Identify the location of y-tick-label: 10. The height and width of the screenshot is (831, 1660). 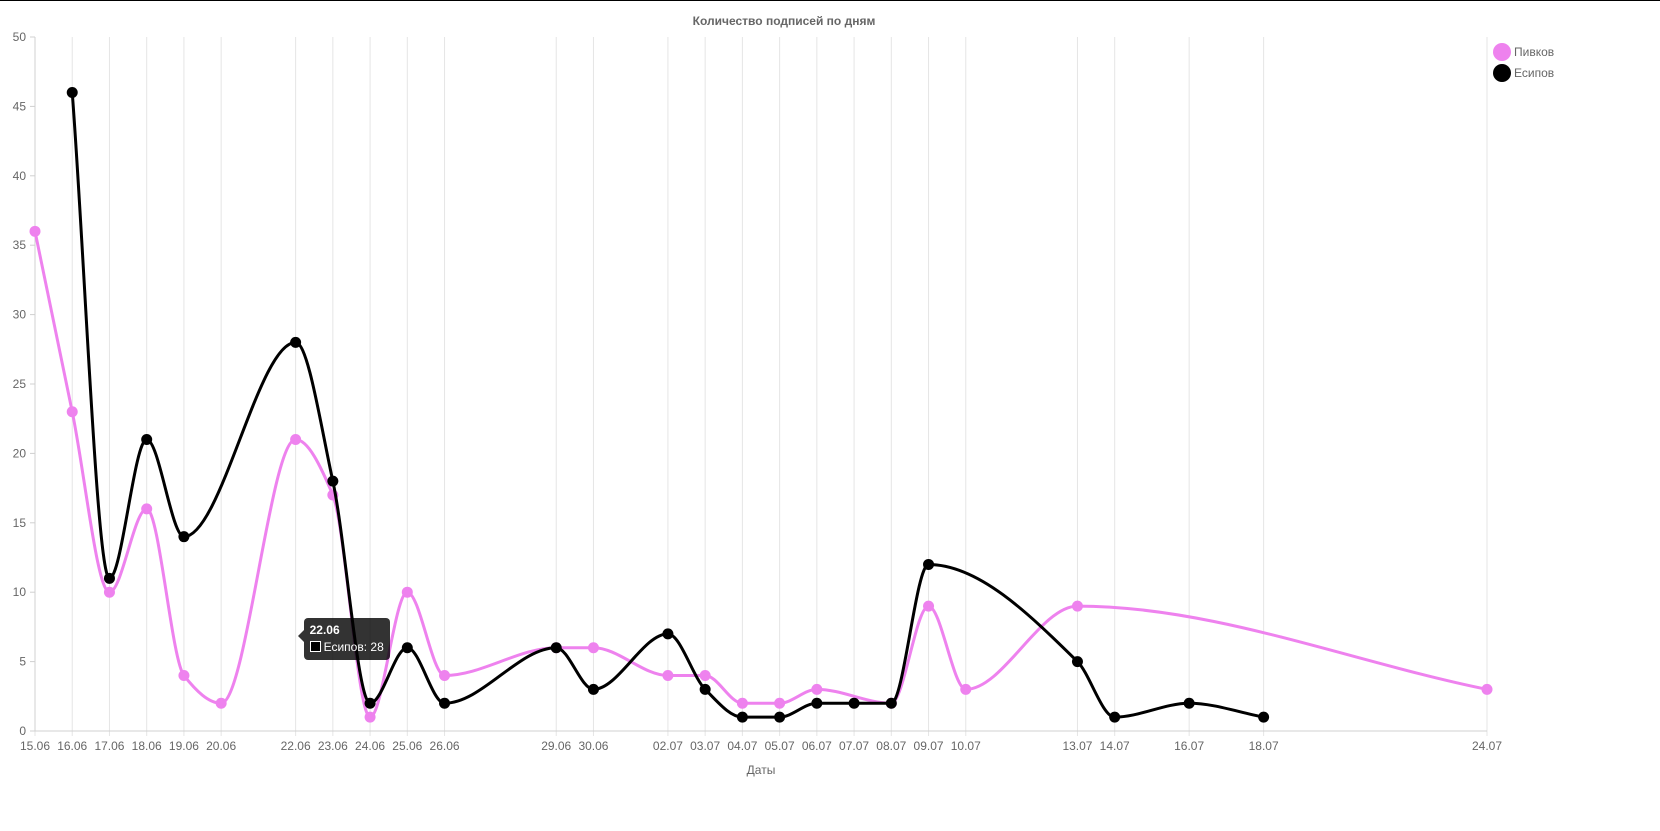
(20, 592).